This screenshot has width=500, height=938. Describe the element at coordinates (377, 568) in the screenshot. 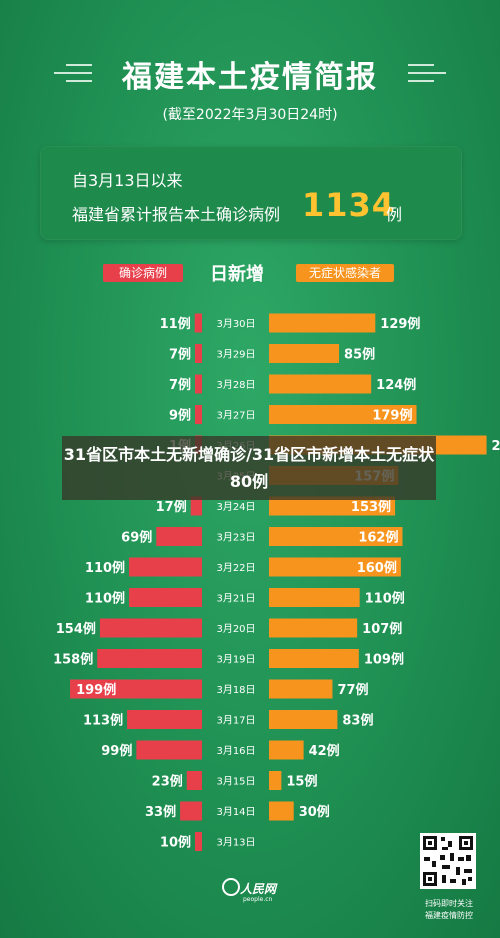

I see `asymptomatic-value-label: 160例` at that location.